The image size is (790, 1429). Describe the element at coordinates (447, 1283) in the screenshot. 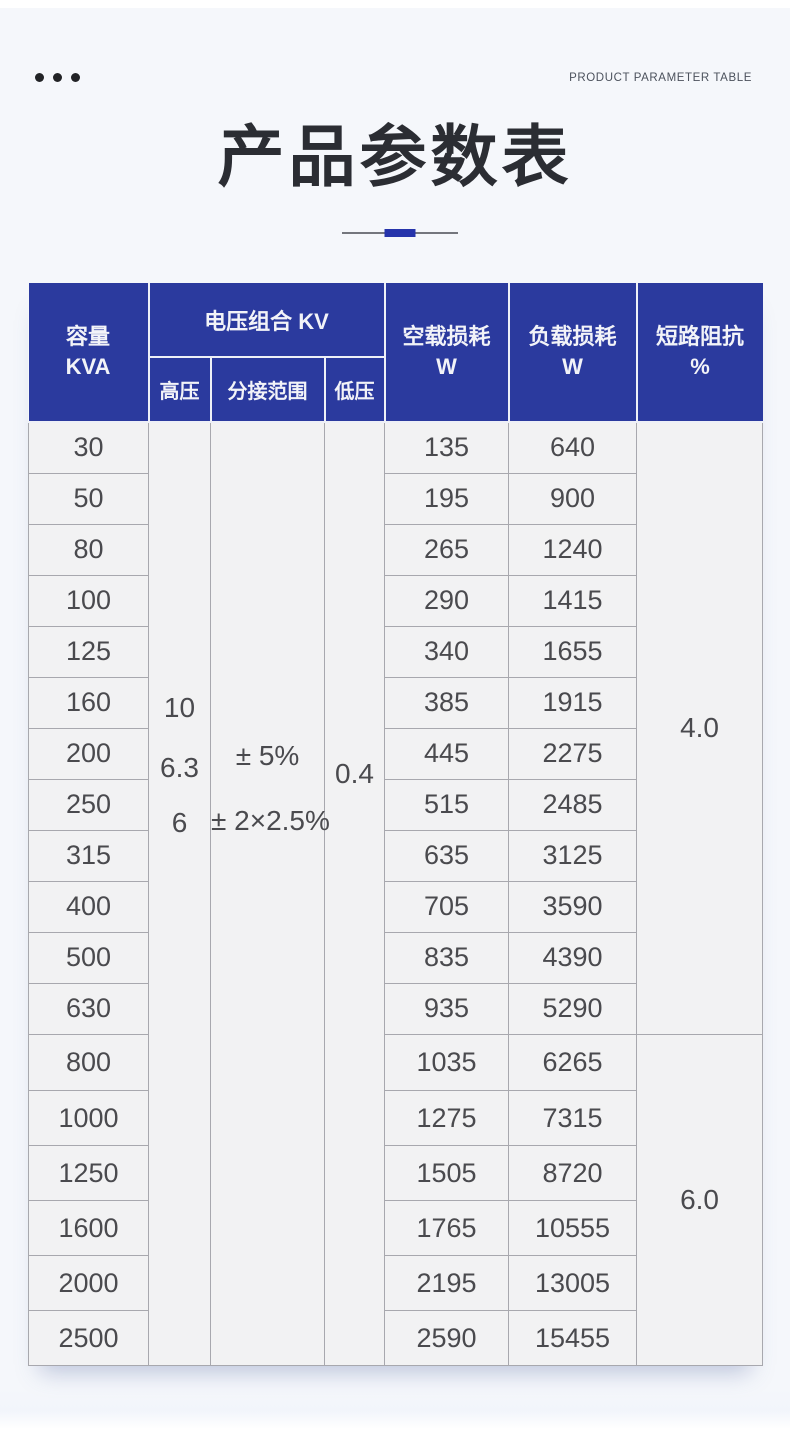

I see `no-load-loss-cell: 2195` at that location.